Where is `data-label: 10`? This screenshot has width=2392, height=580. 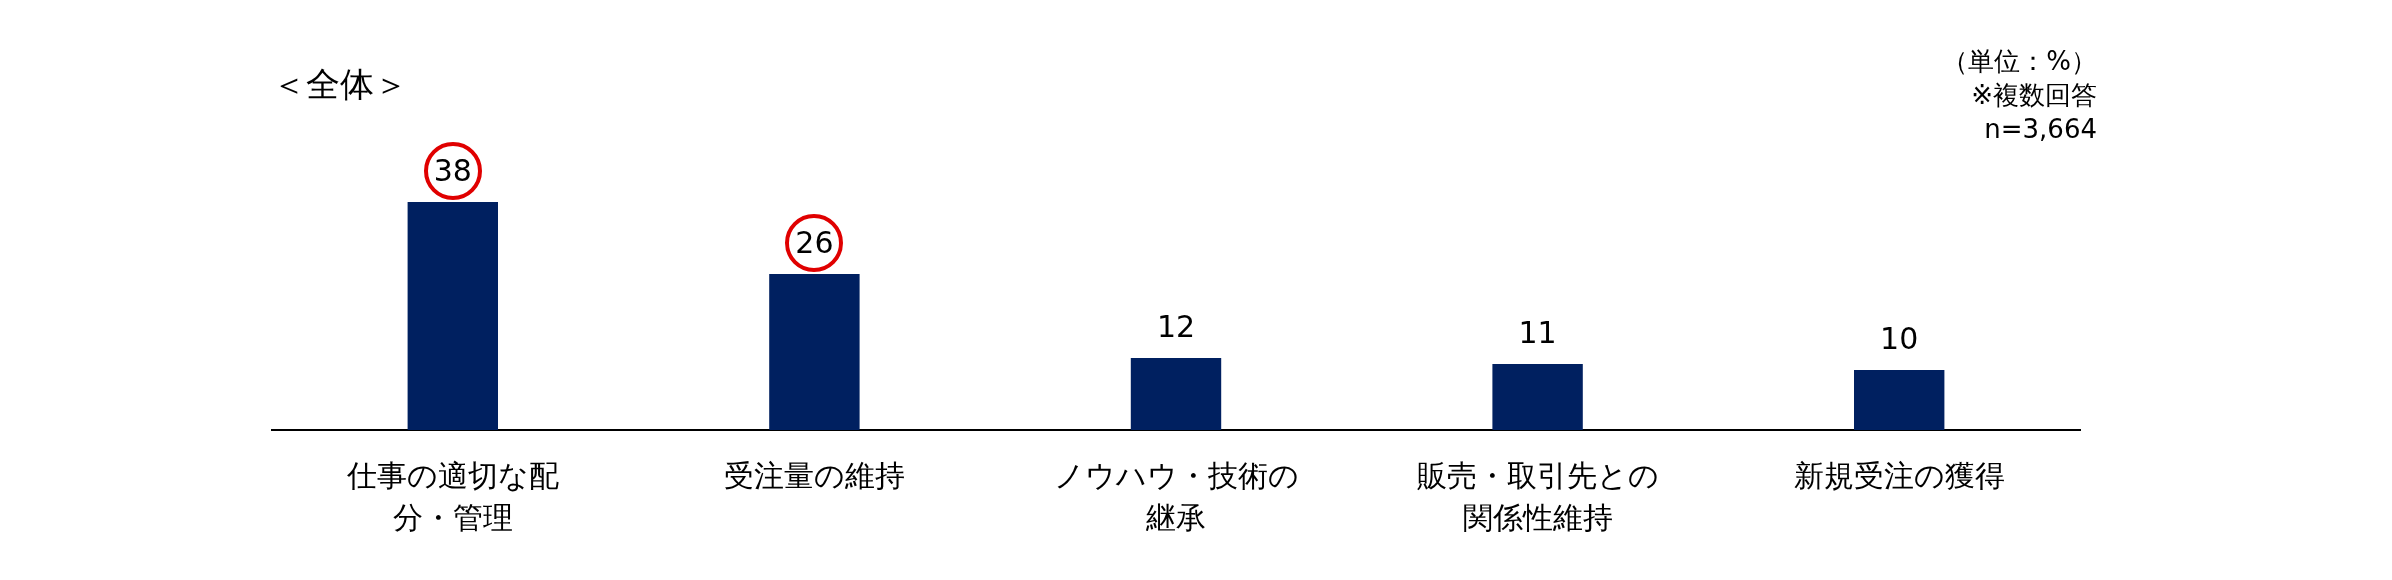
data-label: 10 is located at coordinates (1899, 338).